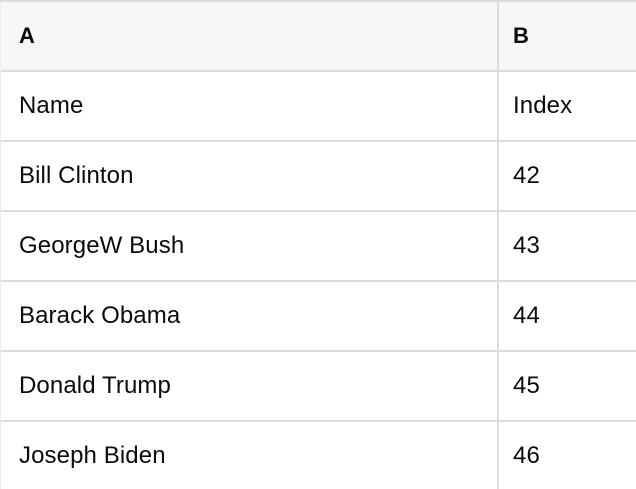 The height and width of the screenshot is (489, 636). Describe the element at coordinates (567, 176) in the screenshot. I see `cell-b2: 42` at that location.